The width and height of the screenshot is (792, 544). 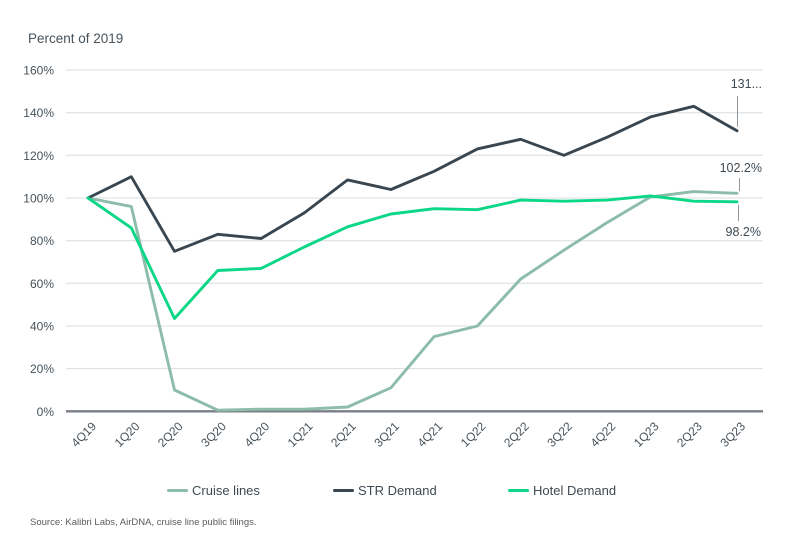 What do you see at coordinates (397, 490) in the screenshot?
I see `legend-label-str-demand: STR Demand` at bounding box center [397, 490].